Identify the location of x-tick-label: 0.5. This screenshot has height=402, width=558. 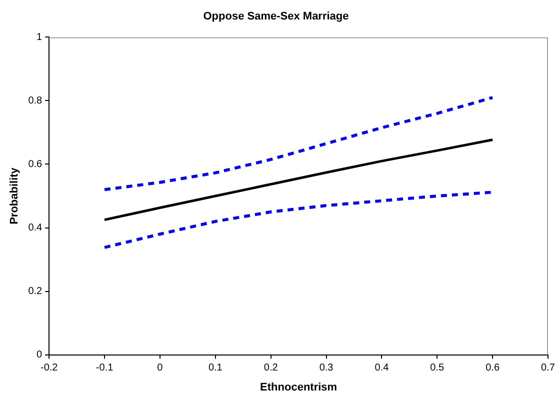
(437, 368).